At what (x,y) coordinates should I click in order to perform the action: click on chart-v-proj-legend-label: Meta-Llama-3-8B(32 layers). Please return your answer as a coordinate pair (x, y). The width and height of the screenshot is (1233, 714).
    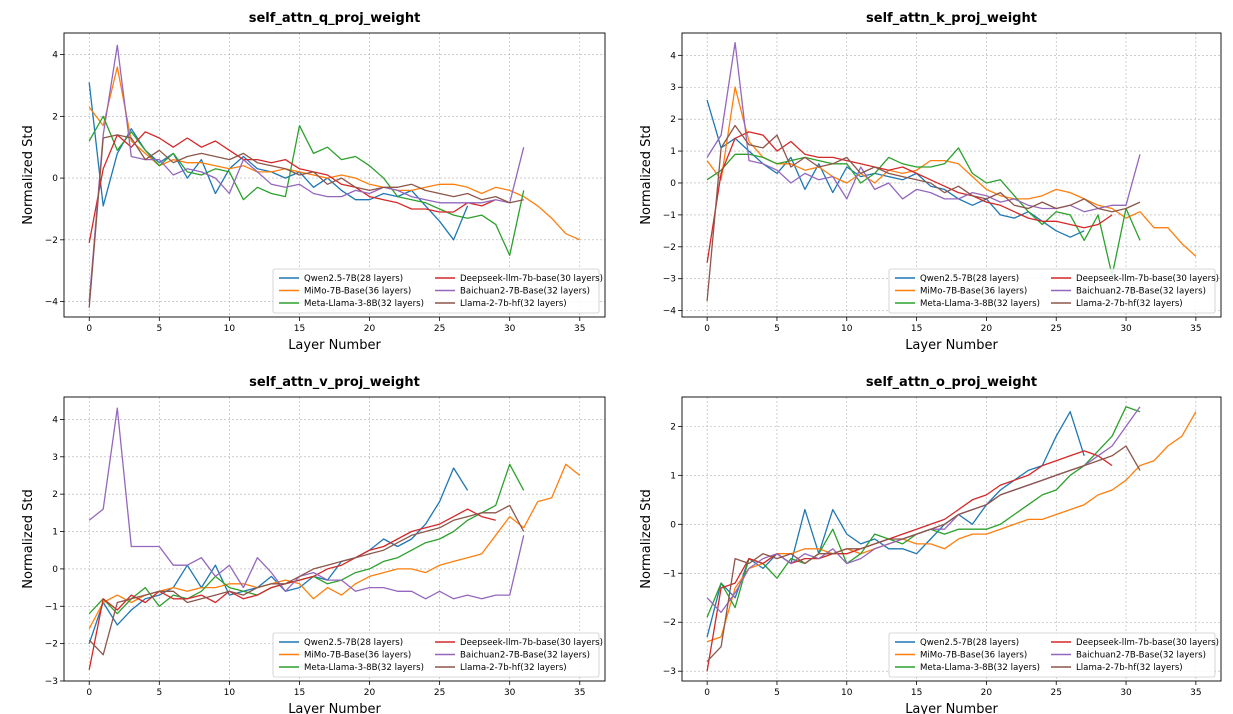
    Looking at the image, I should click on (364, 668).